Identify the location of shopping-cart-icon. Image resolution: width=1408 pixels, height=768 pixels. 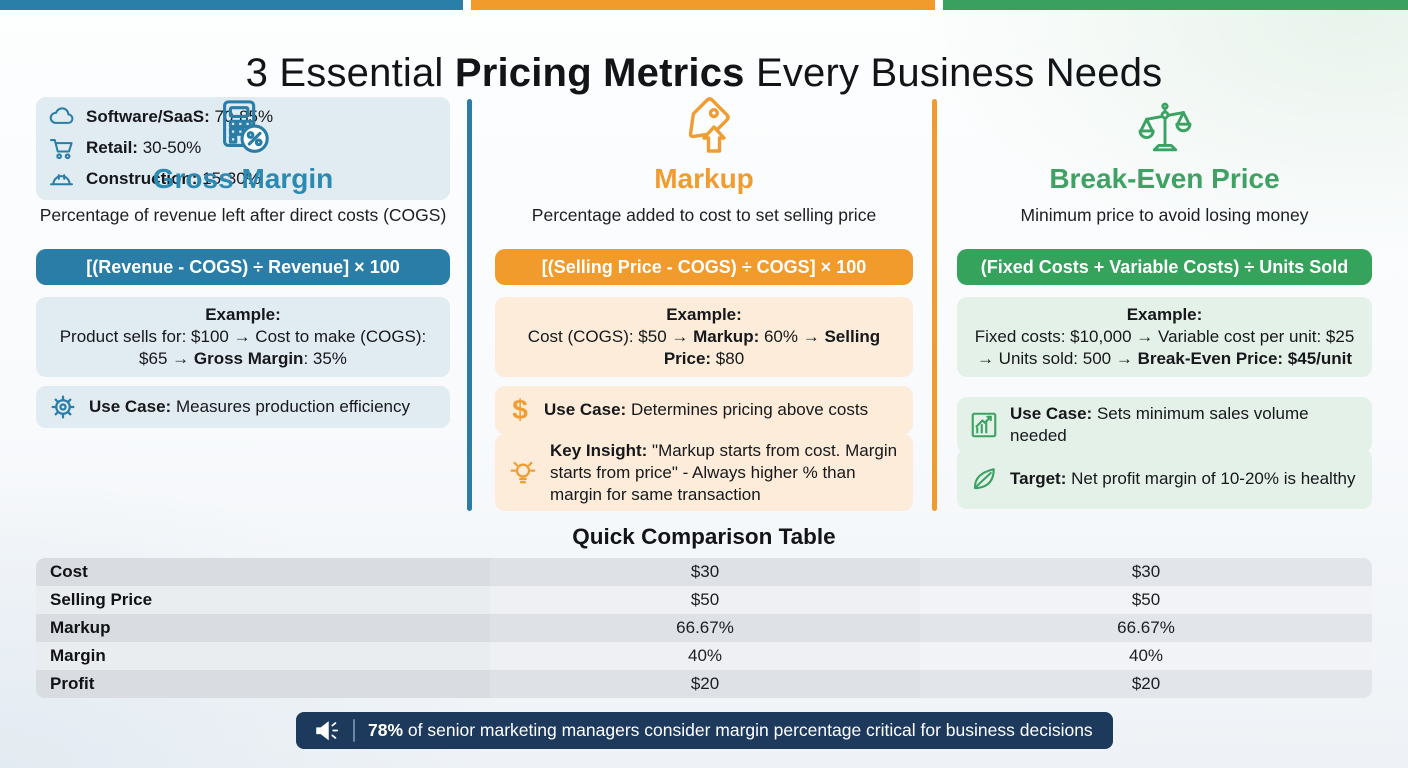
(61, 148).